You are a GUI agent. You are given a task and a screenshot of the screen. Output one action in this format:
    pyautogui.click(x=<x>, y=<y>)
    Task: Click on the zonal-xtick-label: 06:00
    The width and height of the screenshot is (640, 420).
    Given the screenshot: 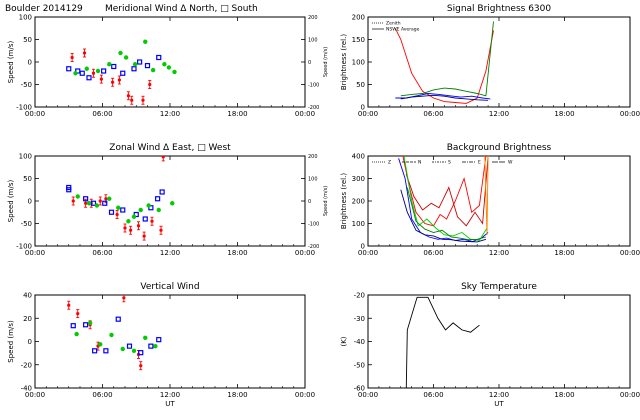 What is the action you would take?
    pyautogui.click(x=102, y=253)
    